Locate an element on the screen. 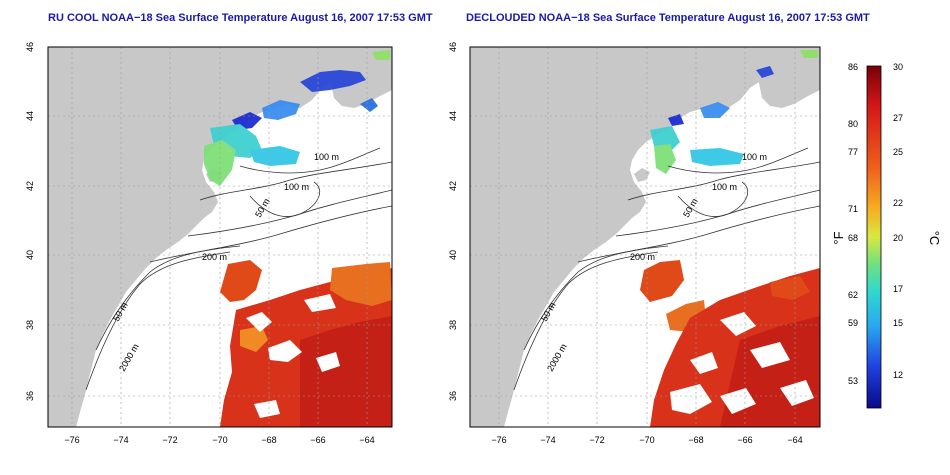  fahrenheit-tick: 71 is located at coordinates (853, 209).